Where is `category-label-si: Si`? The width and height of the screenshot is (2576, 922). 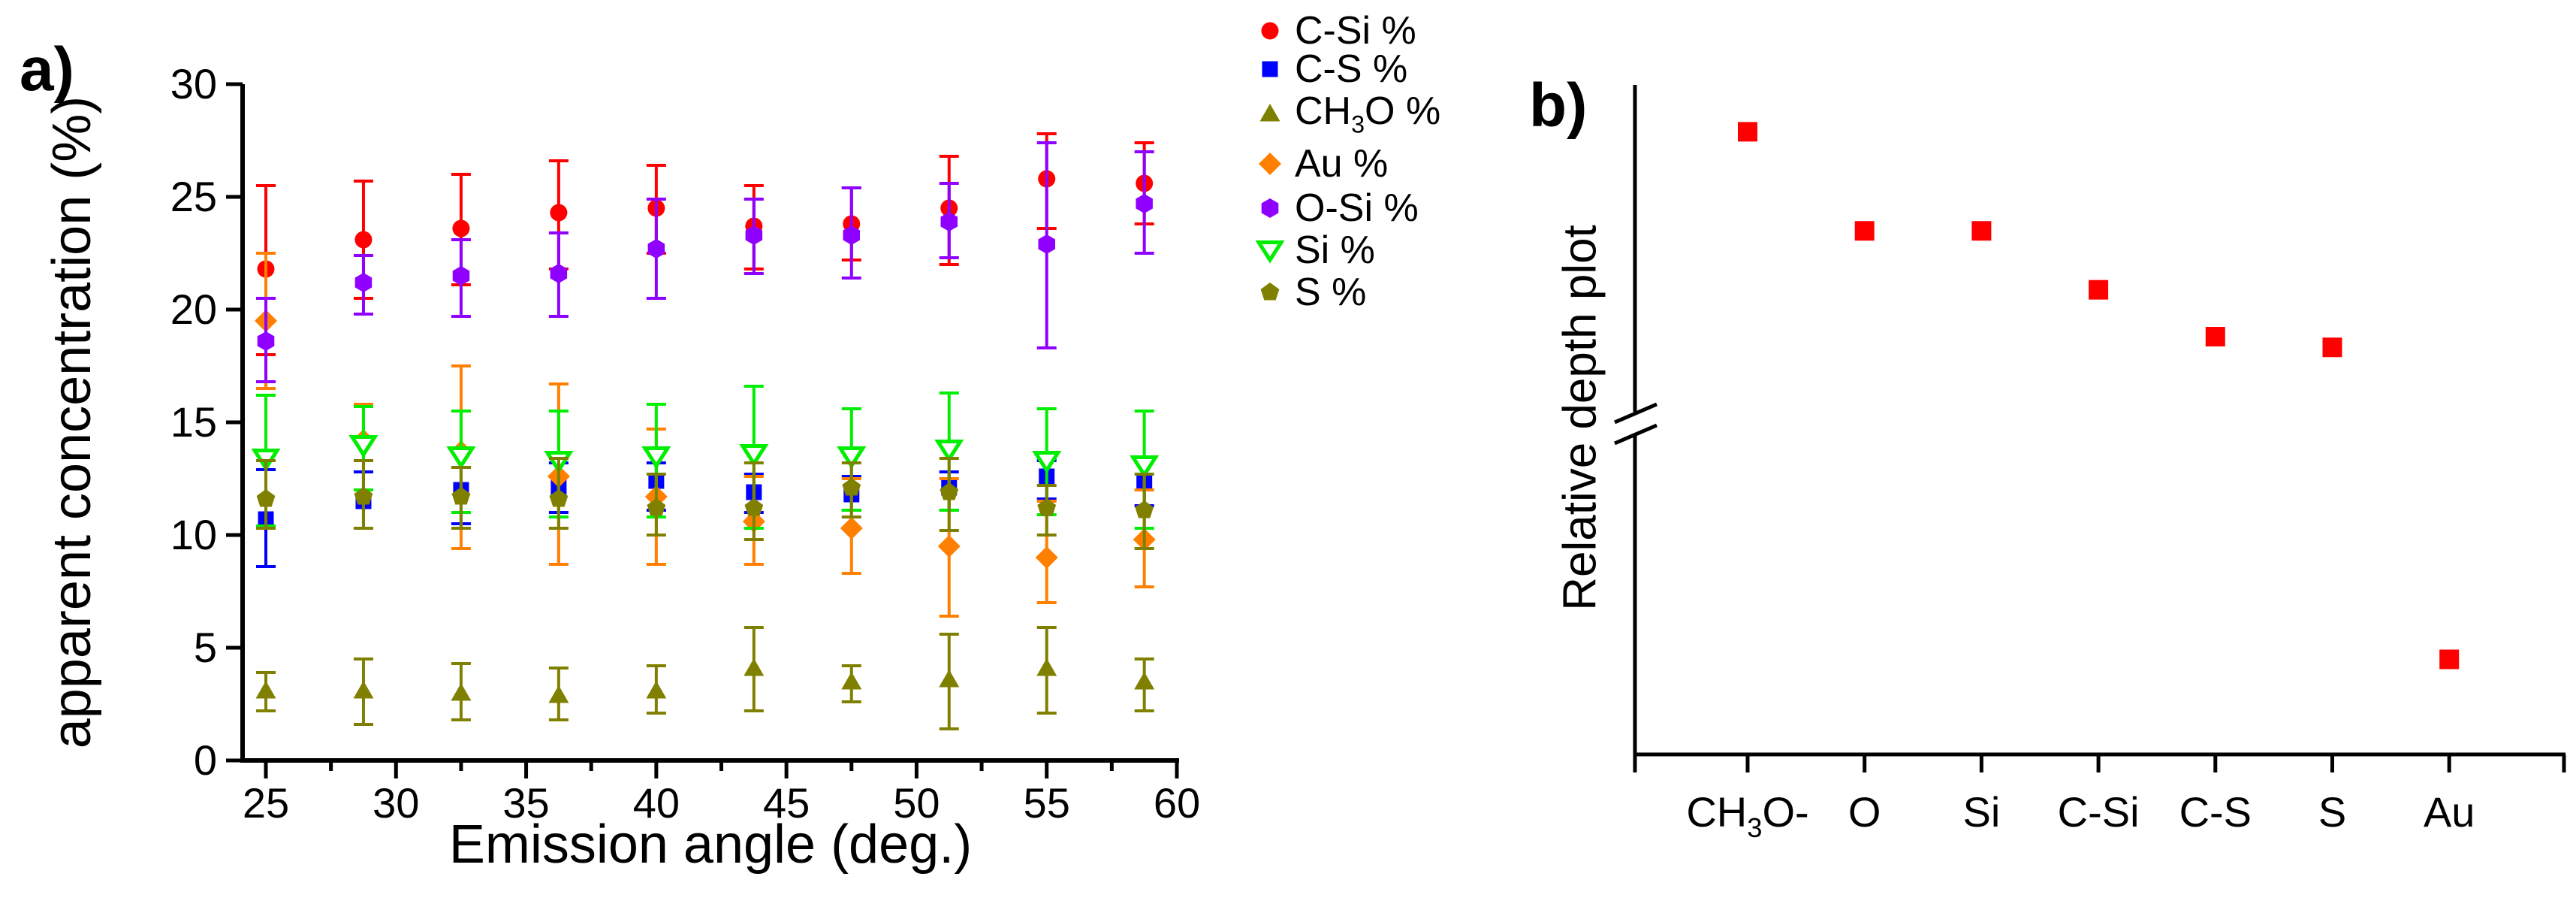
category-label-si: Si is located at coordinates (1982, 812).